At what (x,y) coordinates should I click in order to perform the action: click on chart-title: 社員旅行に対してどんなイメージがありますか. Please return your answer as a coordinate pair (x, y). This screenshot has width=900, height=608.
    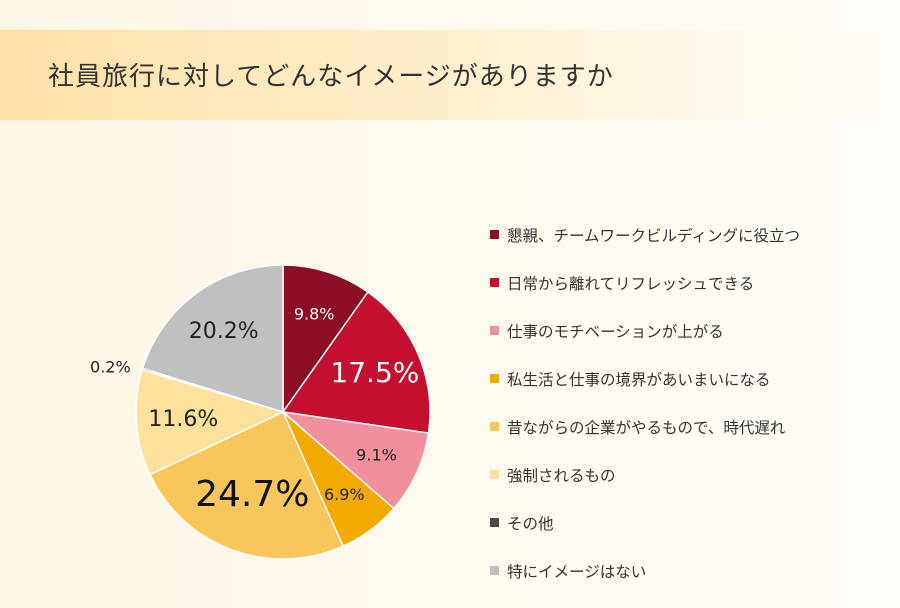
    Looking at the image, I should click on (331, 77).